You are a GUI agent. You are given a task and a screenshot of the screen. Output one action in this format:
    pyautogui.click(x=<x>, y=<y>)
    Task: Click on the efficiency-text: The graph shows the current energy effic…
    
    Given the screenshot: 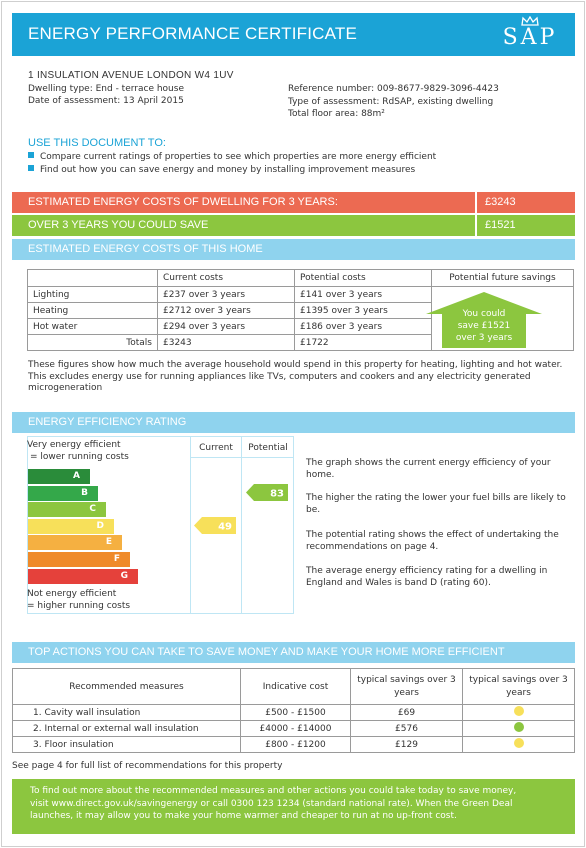 What is the action you would take?
    pyautogui.click(x=428, y=469)
    